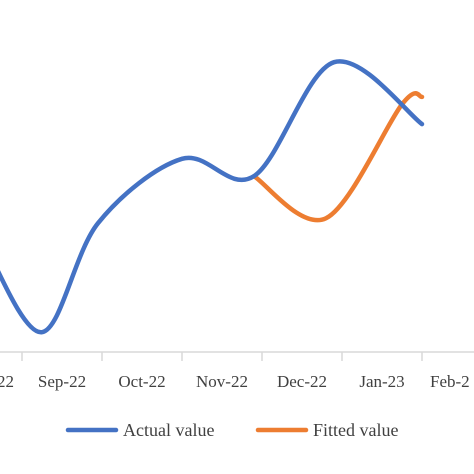 This screenshot has width=474, height=474. What do you see at coordinates (338, 157) in the screenshot?
I see `series-line-fitted-value` at bounding box center [338, 157].